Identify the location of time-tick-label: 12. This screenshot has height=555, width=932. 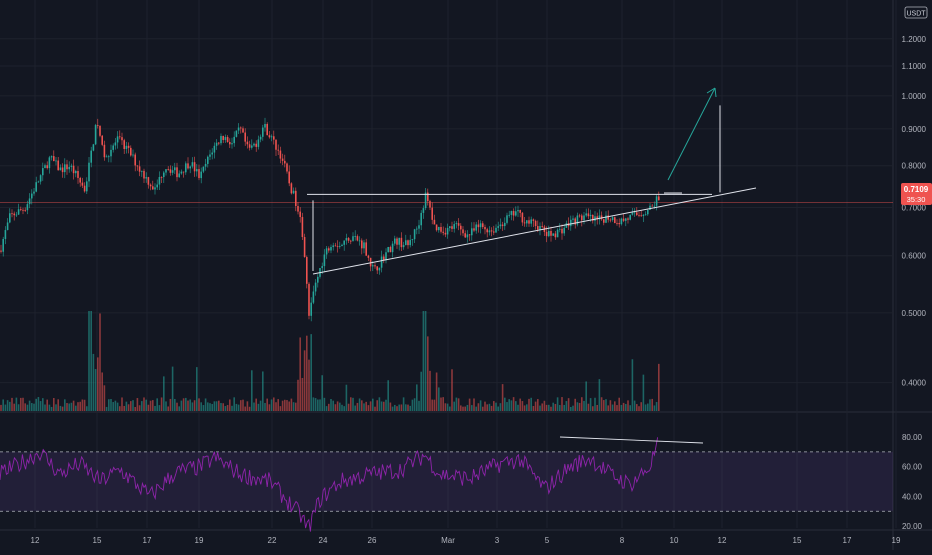
(722, 540).